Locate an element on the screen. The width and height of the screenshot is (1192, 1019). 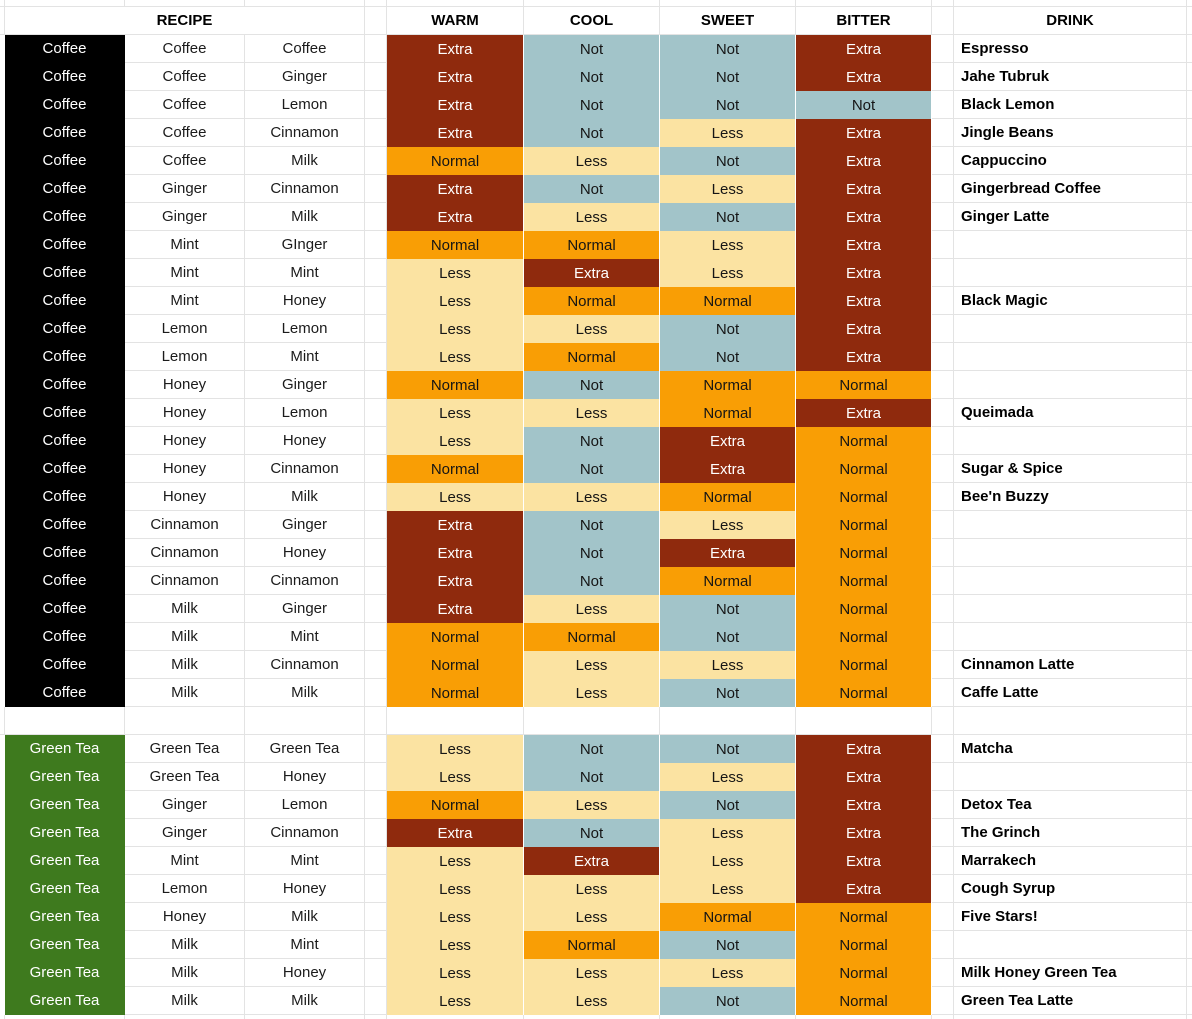
ingredient-2-cell: Cinnamon is located at coordinates (185, 553).